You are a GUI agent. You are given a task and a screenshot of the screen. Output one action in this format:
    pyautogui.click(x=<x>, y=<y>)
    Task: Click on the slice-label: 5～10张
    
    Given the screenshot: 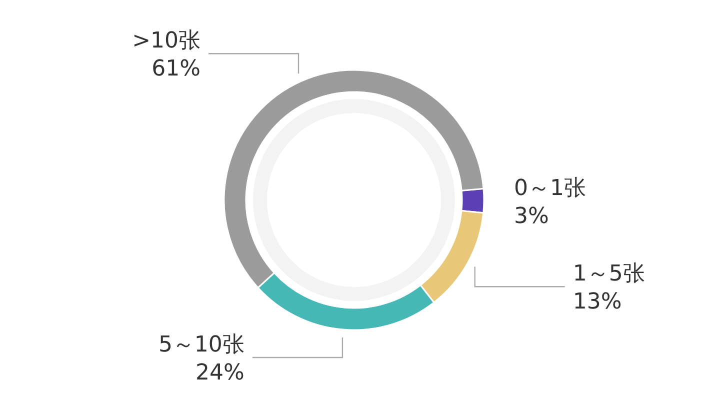 What is the action you would take?
    pyautogui.click(x=201, y=345)
    